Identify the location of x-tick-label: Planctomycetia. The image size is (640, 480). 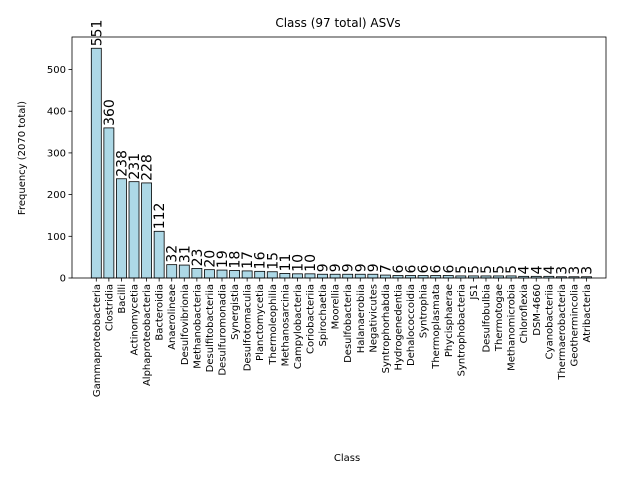
(260, 322).